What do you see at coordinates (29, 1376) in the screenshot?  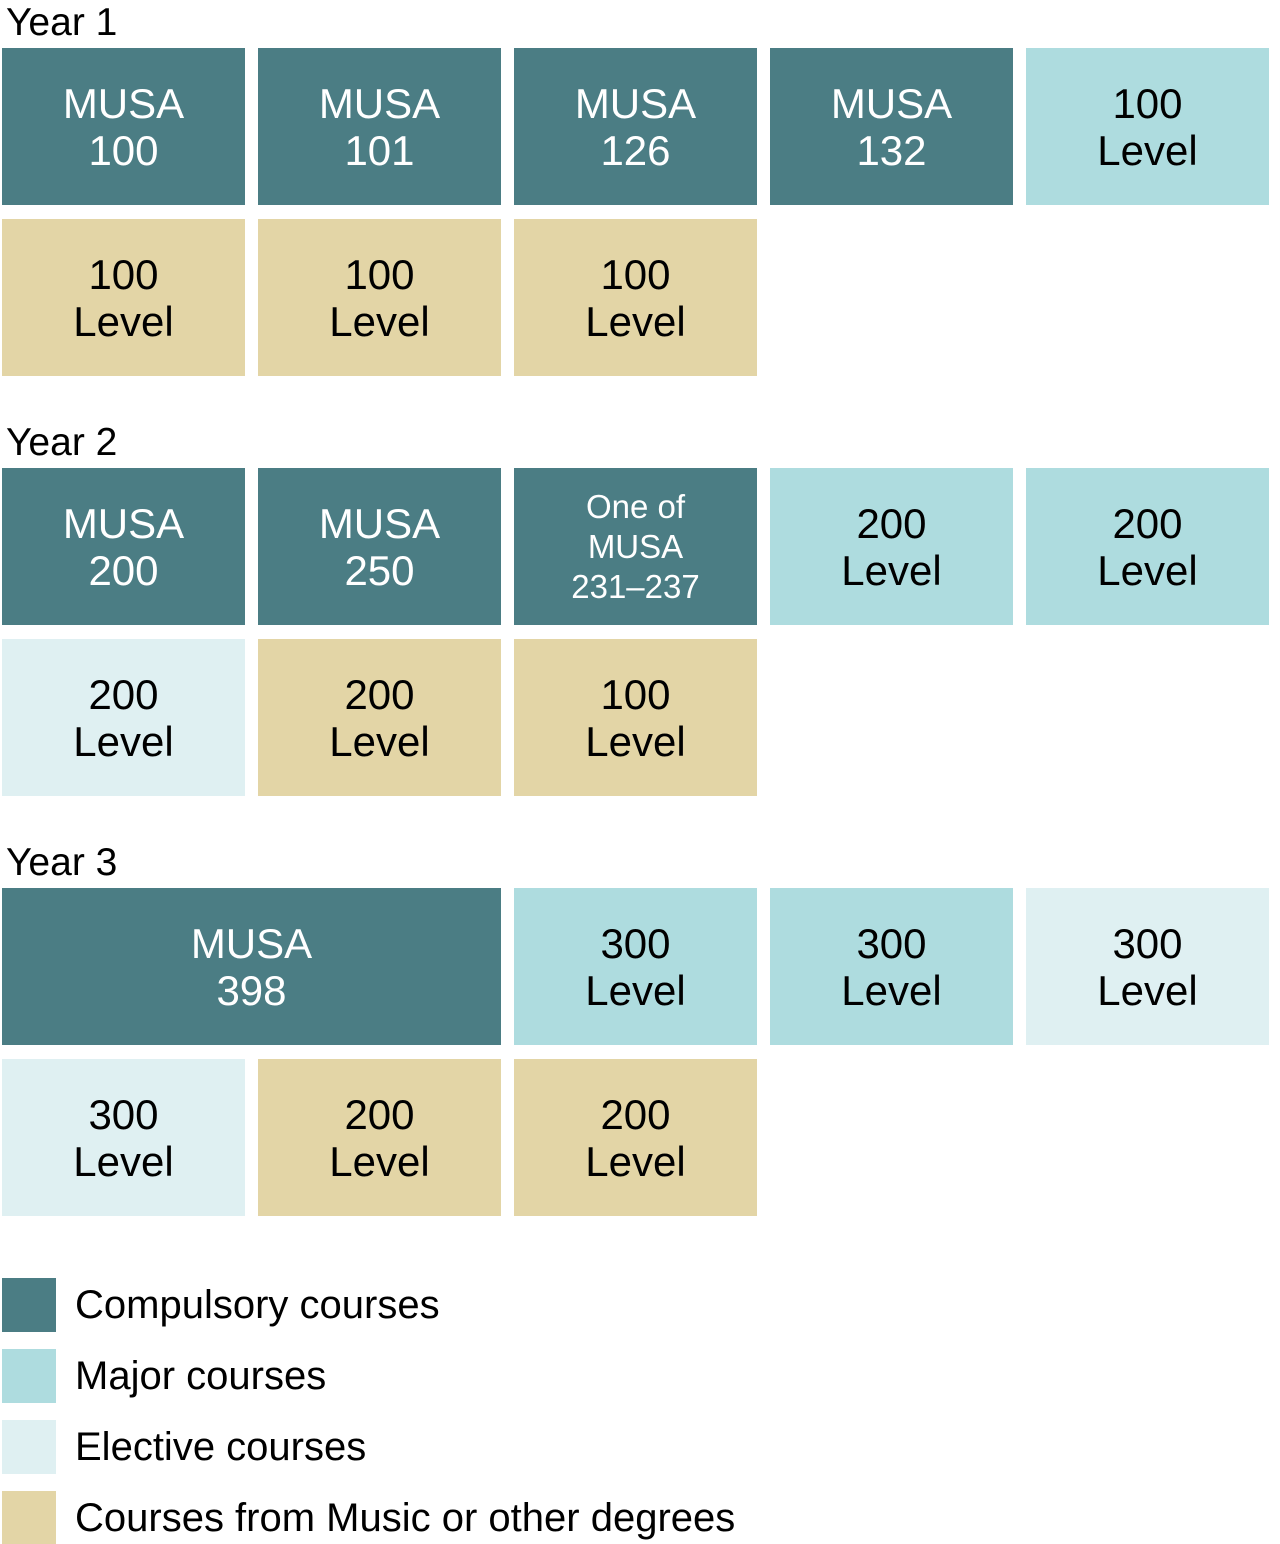 I see `legend-swatch-major` at bounding box center [29, 1376].